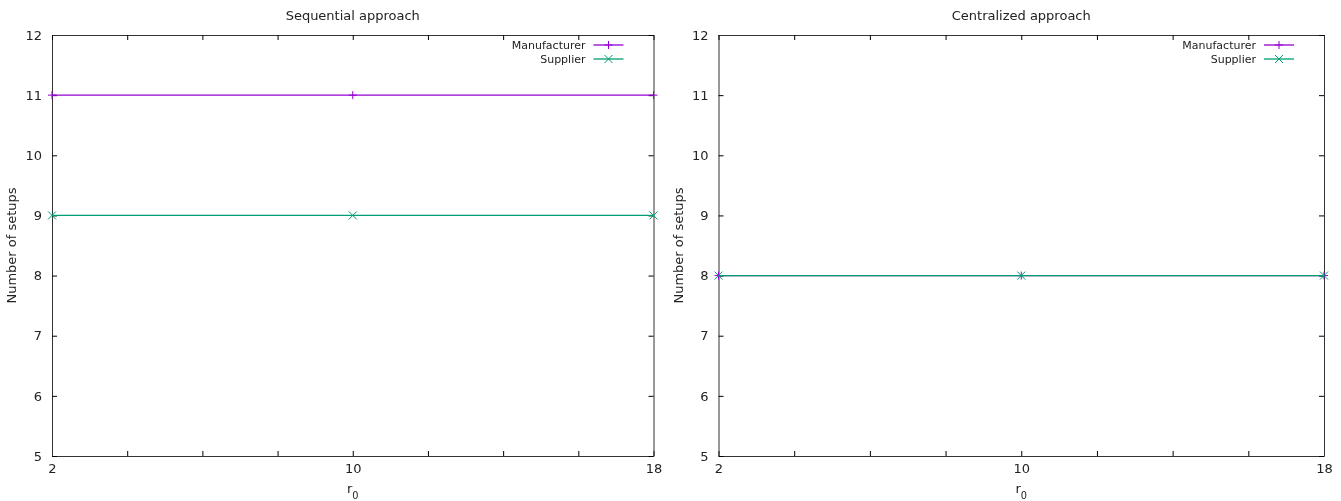 The width and height of the screenshot is (1341, 501). Describe the element at coordinates (1021, 15) in the screenshot. I see `chart-title: Centralized approach` at that location.